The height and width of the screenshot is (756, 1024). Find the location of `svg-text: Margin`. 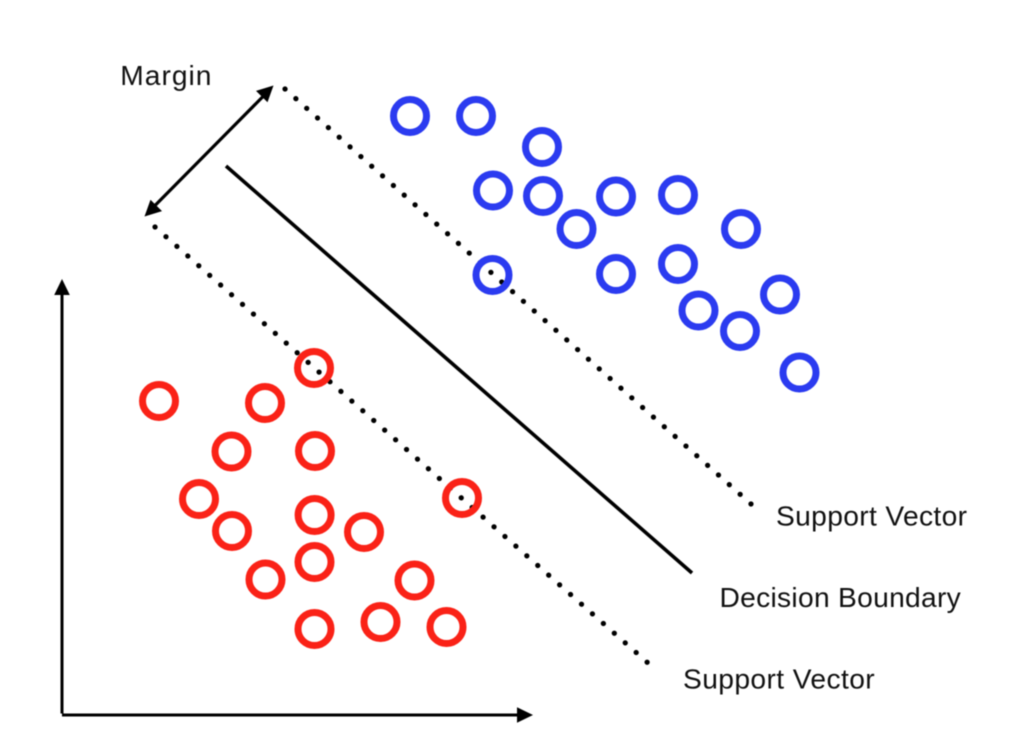

svg-text: Margin is located at coordinates (166, 75).